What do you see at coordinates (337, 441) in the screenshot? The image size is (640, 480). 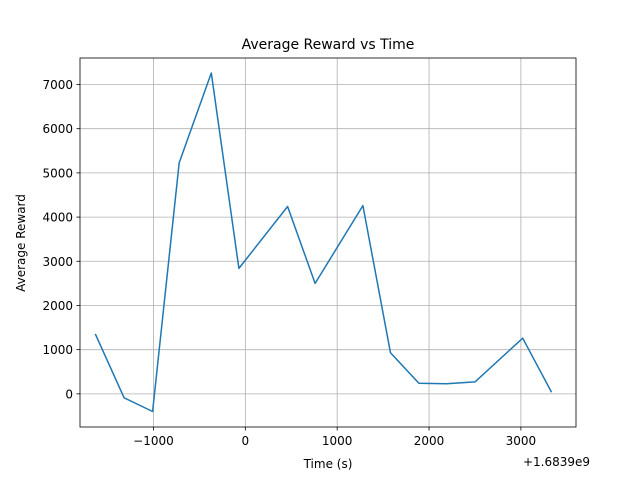 I see `x-tick-label: 1000` at bounding box center [337, 441].